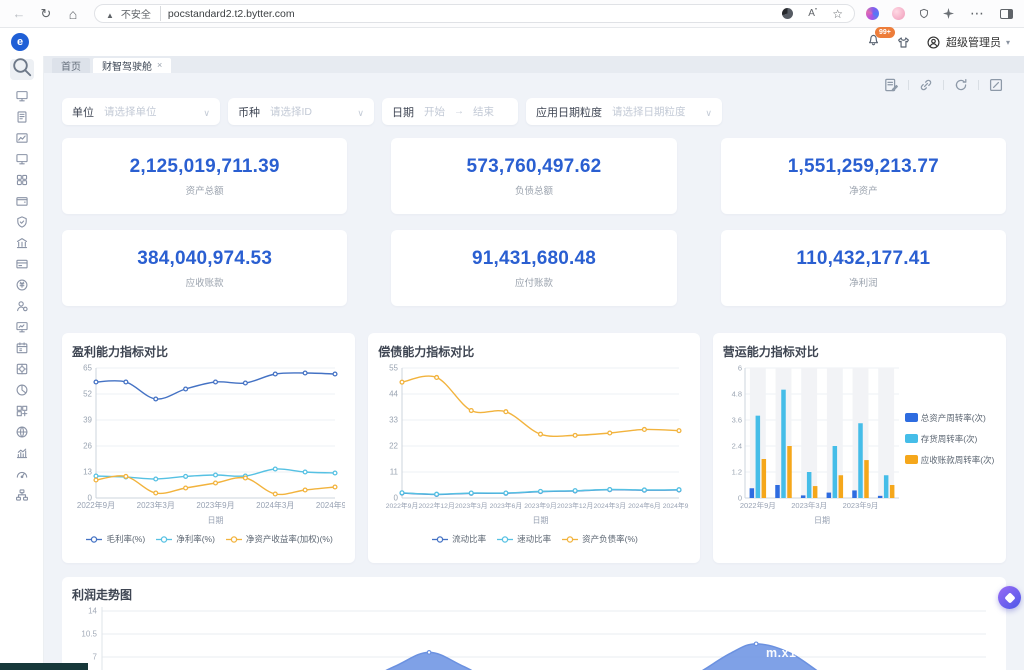 Image resolution: width=1024 pixels, height=670 pixels. I want to click on tab-bar: 首页 财智驾驶舱, so click(534, 64).